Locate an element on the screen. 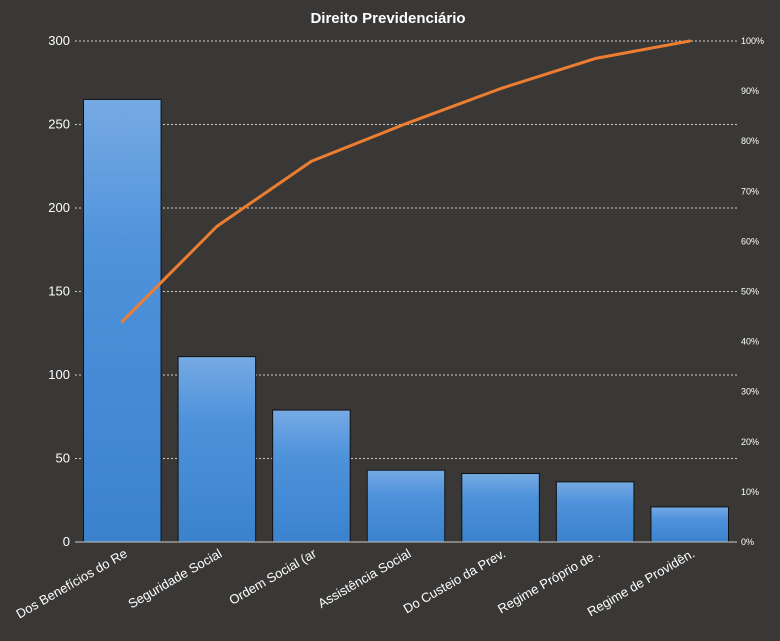 This screenshot has height=641, width=780. y2-tick-label: 80% is located at coordinates (750, 141).